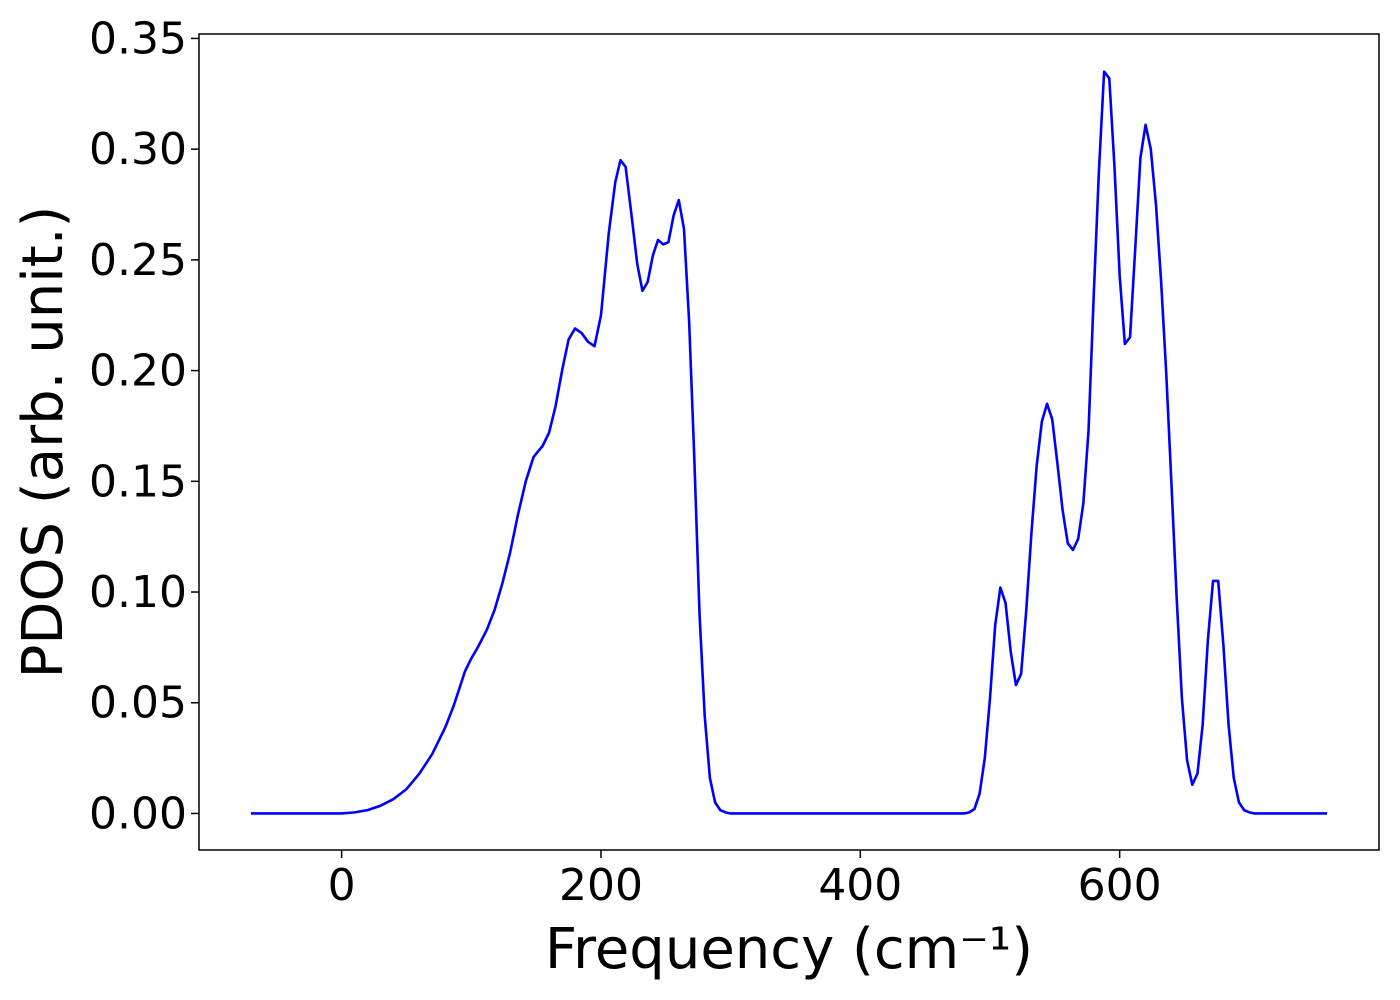  What do you see at coordinates (601, 885) in the screenshot?
I see `x-tick-label: 200` at bounding box center [601, 885].